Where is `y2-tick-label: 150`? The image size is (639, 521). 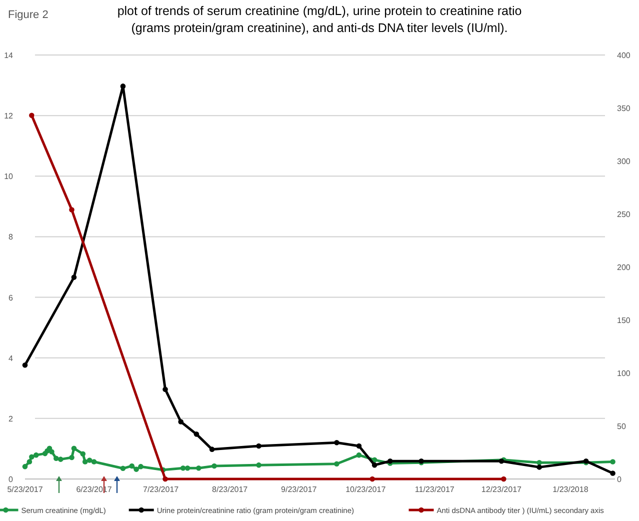
y2-tick-label: 150 is located at coordinates (624, 320).